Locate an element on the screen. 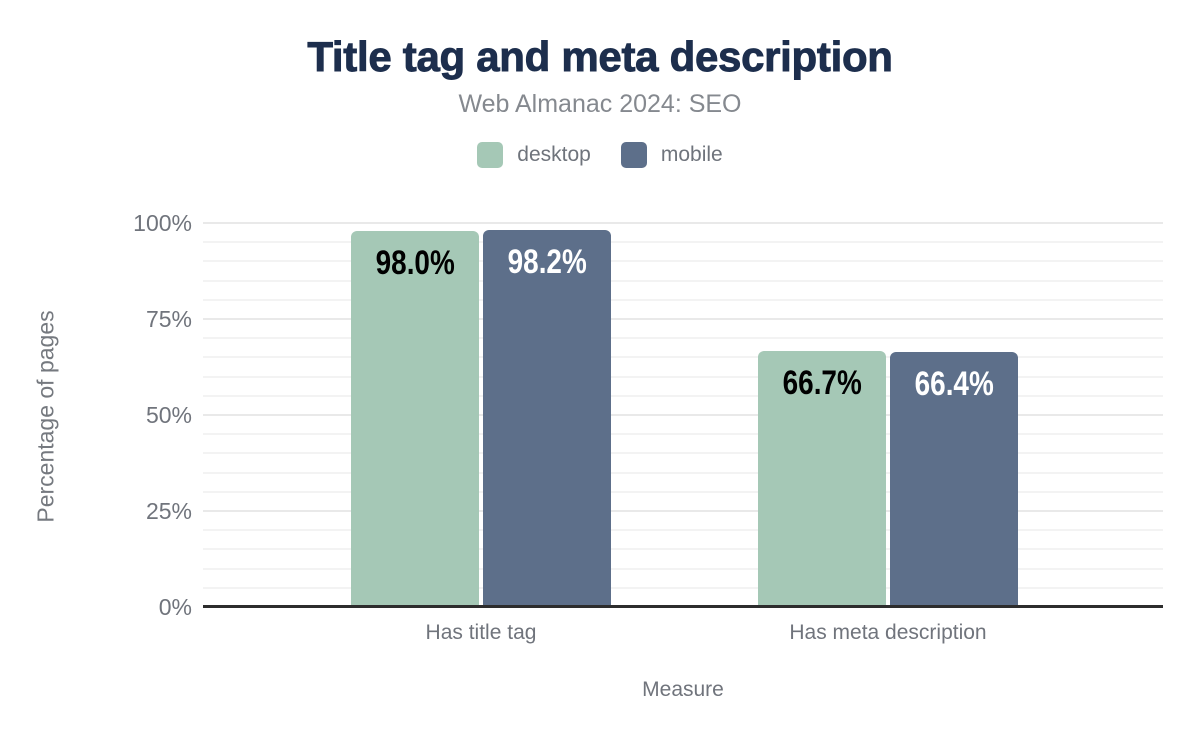 This screenshot has height=742, width=1200. bar-desktop-1: 66.7% is located at coordinates (822, 478).